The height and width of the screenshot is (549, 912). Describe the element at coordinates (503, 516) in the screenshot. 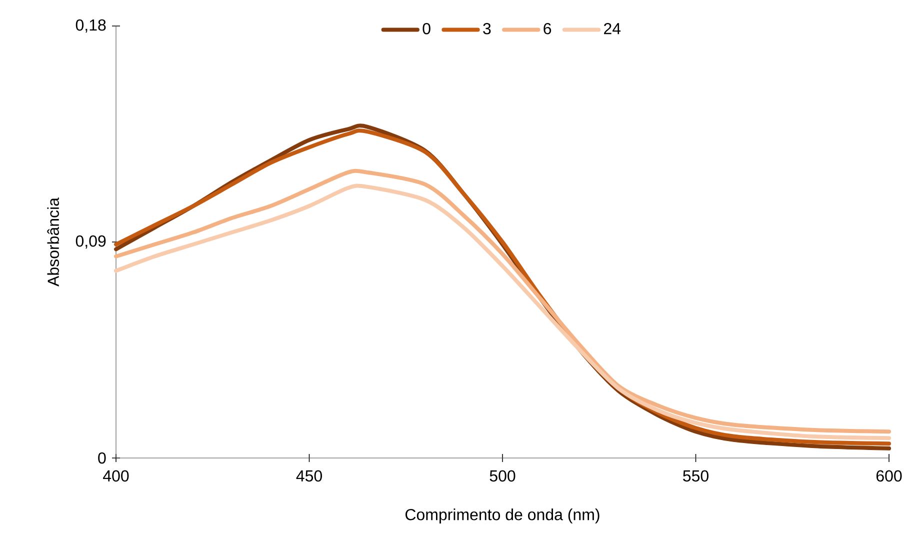

I see `x-axis-title: Comprimento de onda (nm)` at that location.